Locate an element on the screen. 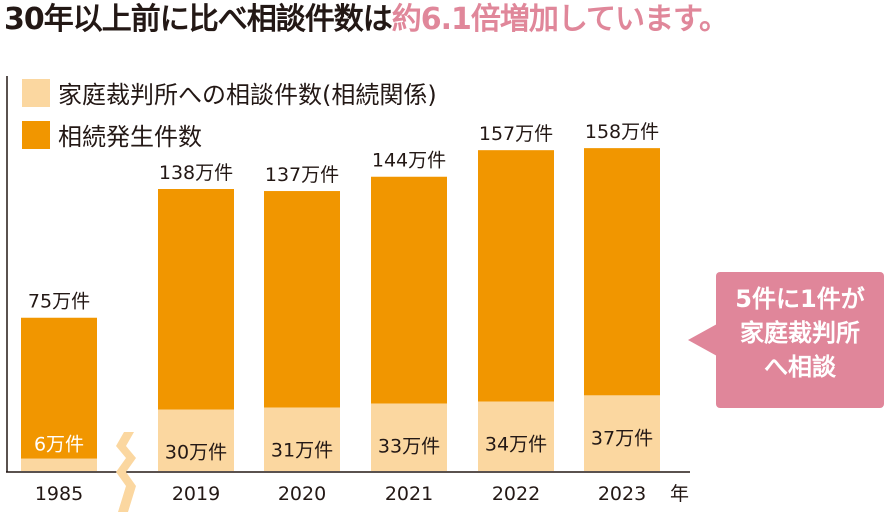  legend-swatch-inheritances is located at coordinates (36, 135).